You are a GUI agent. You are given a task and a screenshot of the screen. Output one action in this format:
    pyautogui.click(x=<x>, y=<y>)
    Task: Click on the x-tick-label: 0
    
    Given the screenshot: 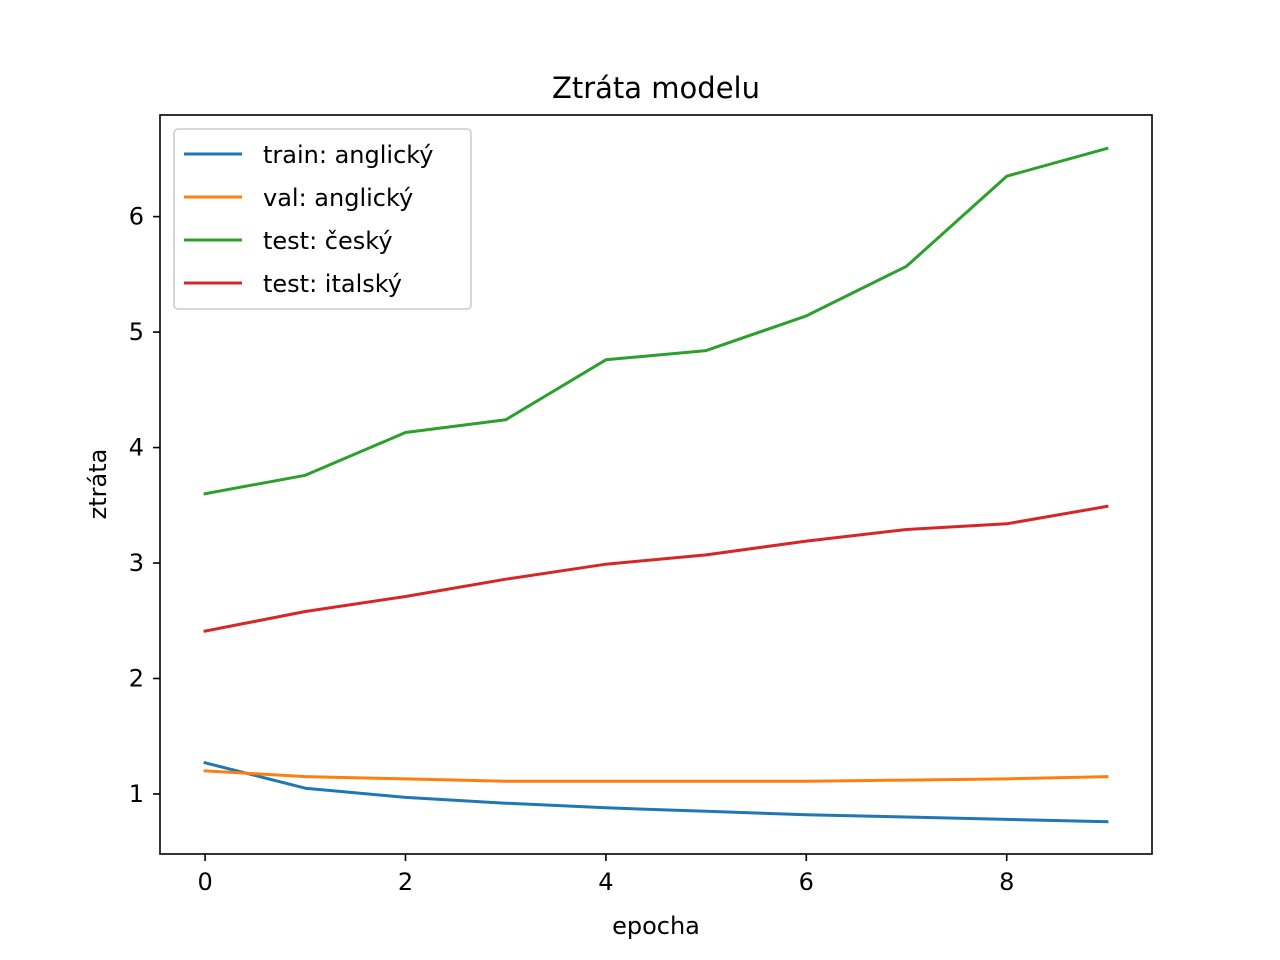 What is the action you would take?
    pyautogui.click(x=204, y=882)
    